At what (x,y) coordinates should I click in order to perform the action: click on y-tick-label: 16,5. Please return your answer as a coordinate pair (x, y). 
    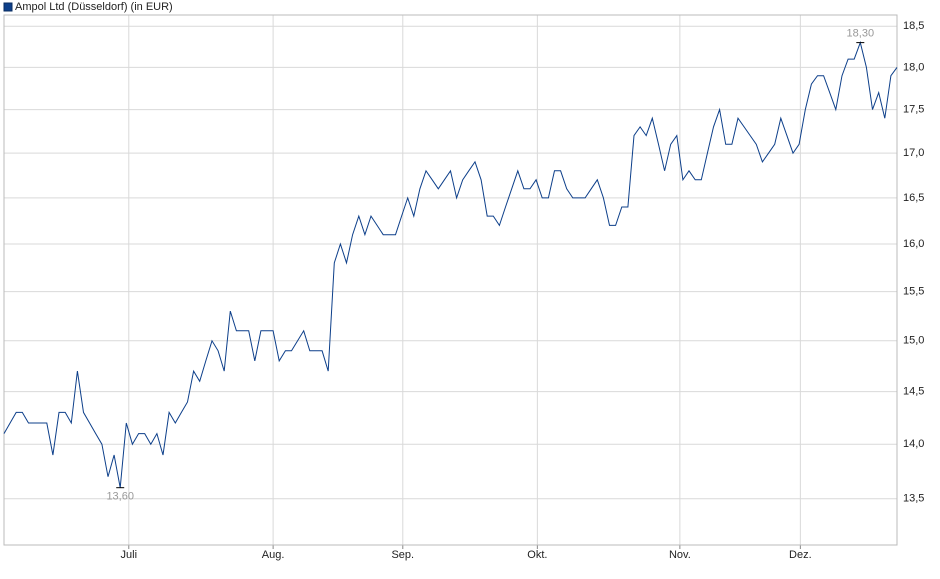
    Looking at the image, I should click on (913, 198).